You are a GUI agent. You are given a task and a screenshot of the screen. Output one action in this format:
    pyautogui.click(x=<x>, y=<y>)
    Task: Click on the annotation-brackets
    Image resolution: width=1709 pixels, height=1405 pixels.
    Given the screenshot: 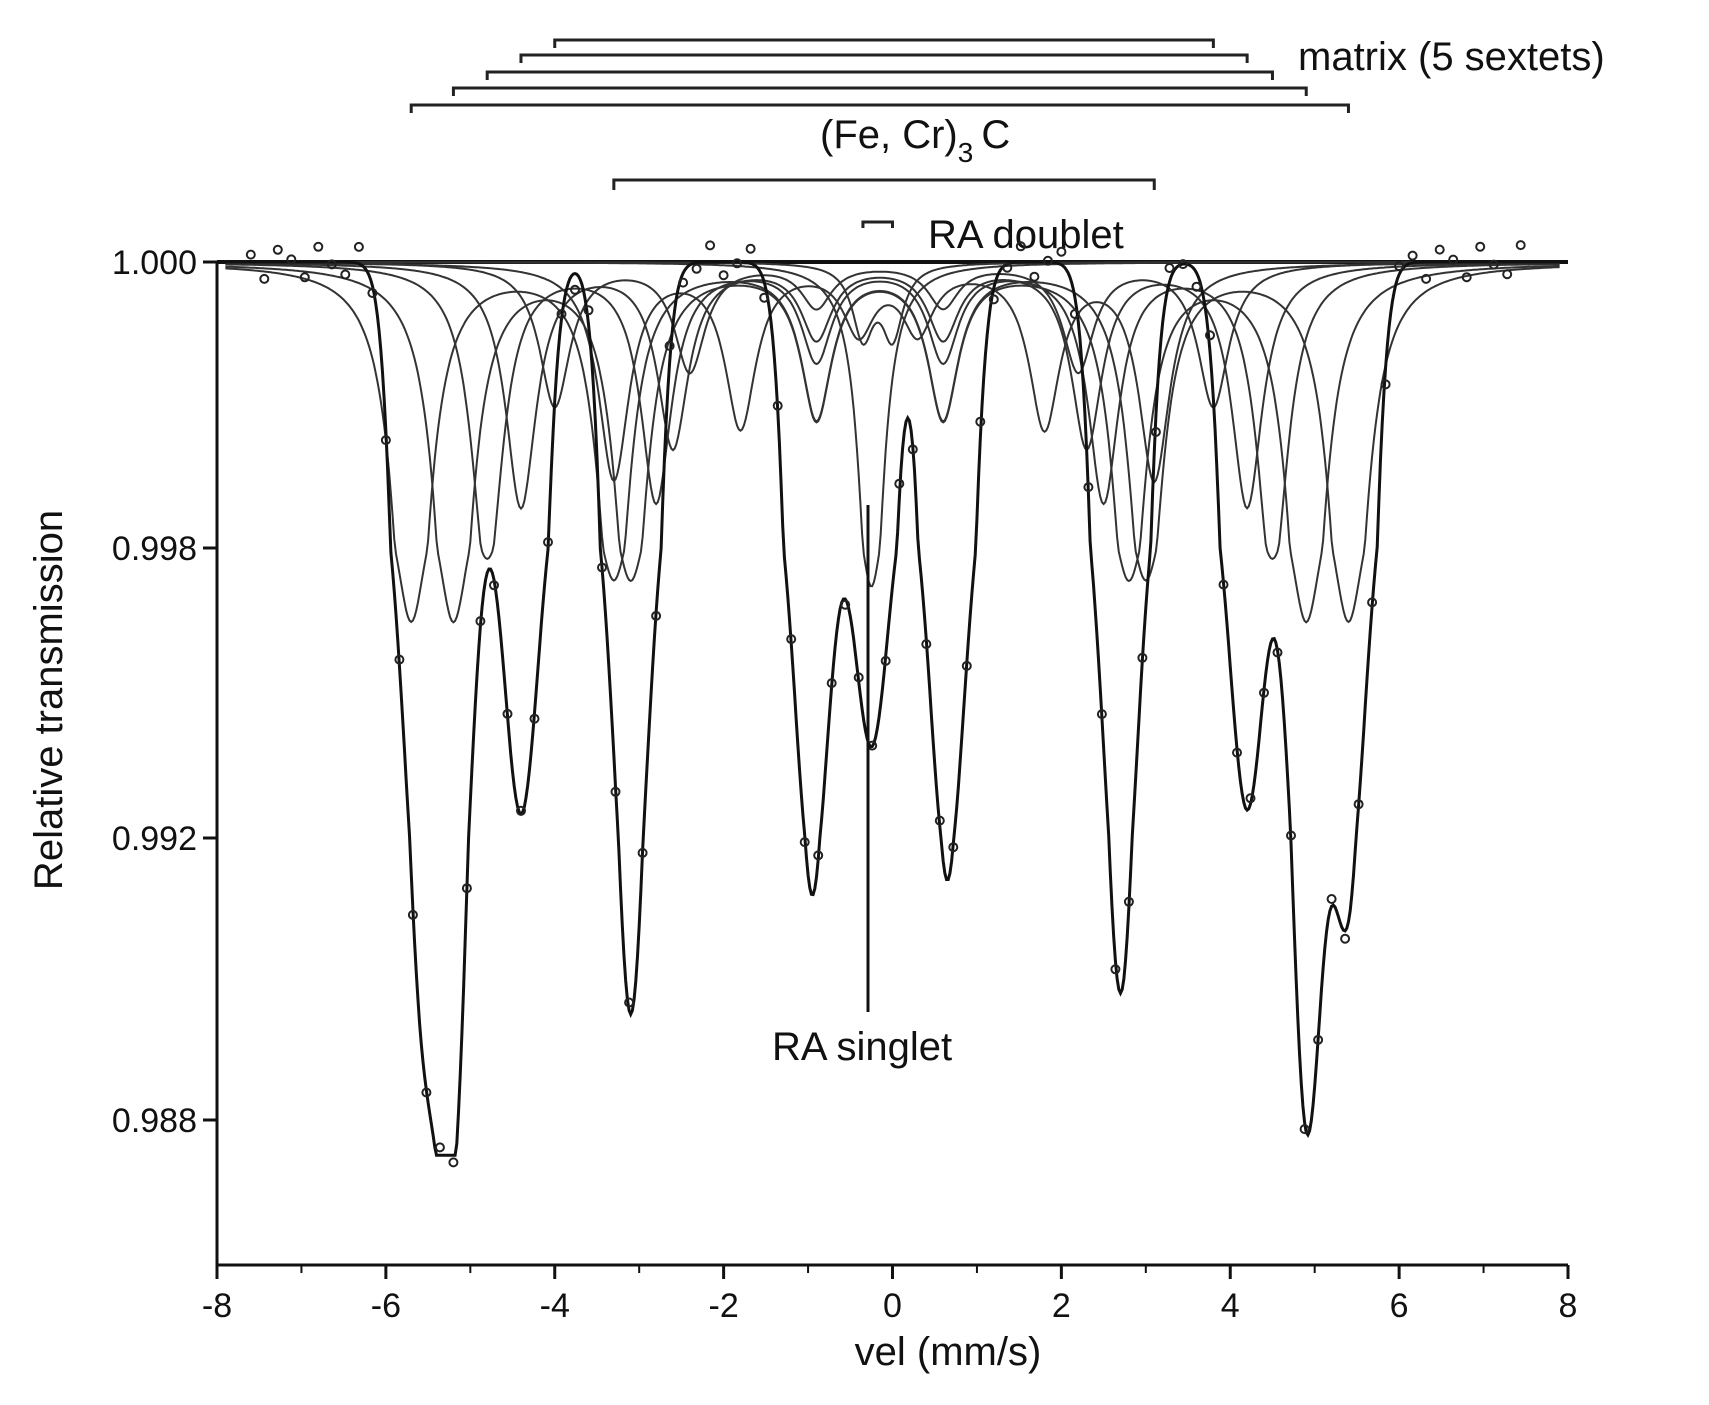 What is the action you would take?
    pyautogui.click(x=879, y=133)
    